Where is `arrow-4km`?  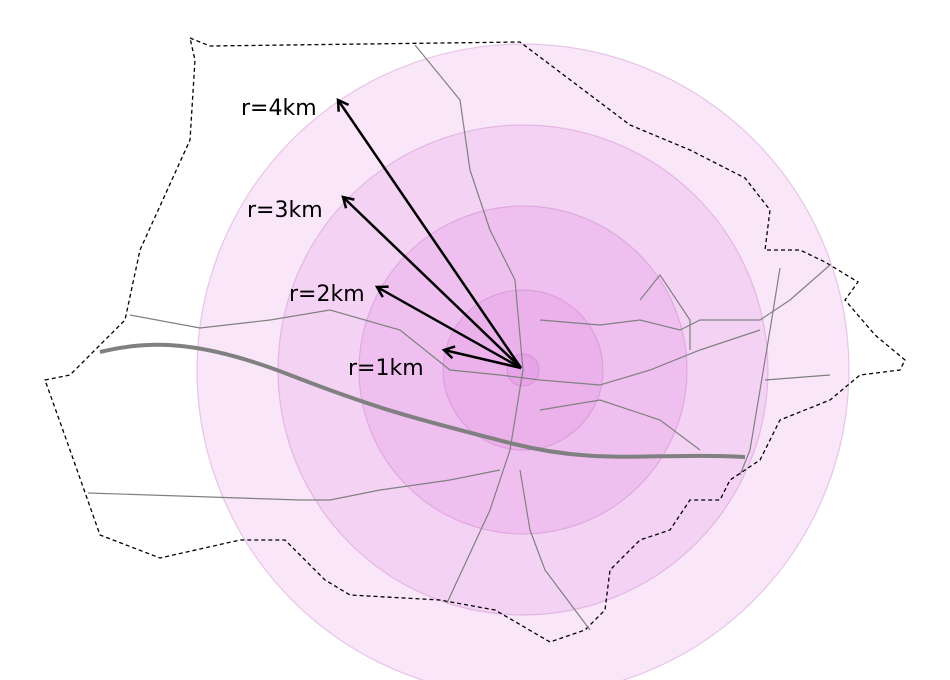
arrow-4km is located at coordinates (430, 234).